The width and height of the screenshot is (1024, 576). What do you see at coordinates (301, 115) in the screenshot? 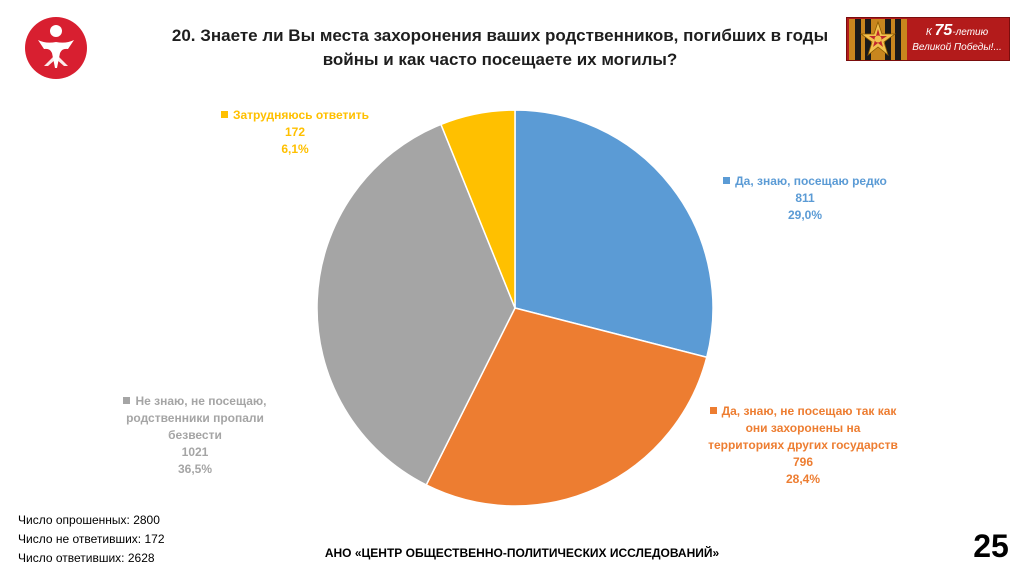
I see `slice-3-label: Затрудняюсь ответить` at bounding box center [301, 115].